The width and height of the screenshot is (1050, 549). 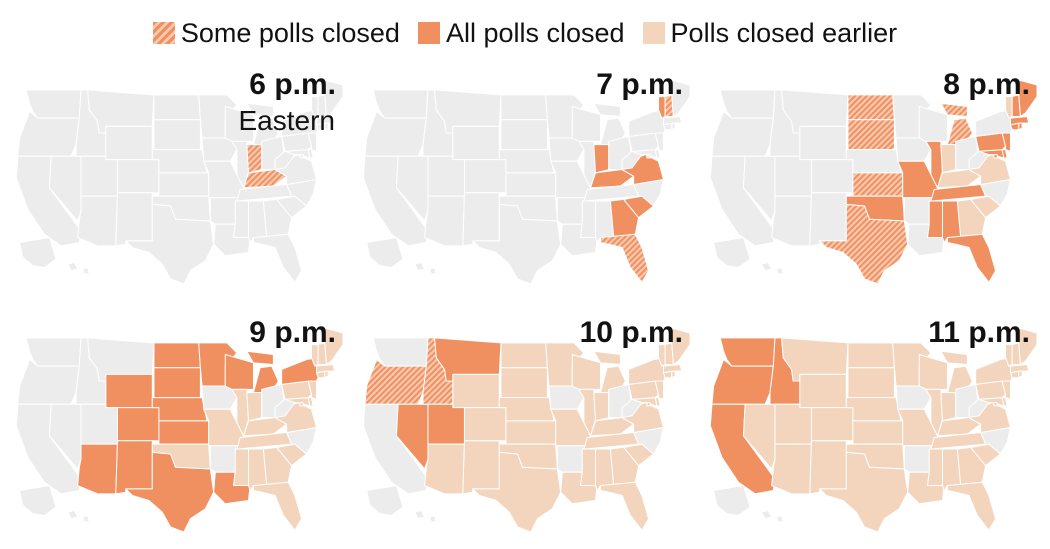 I want to click on state-vt, so click(x=1009, y=107).